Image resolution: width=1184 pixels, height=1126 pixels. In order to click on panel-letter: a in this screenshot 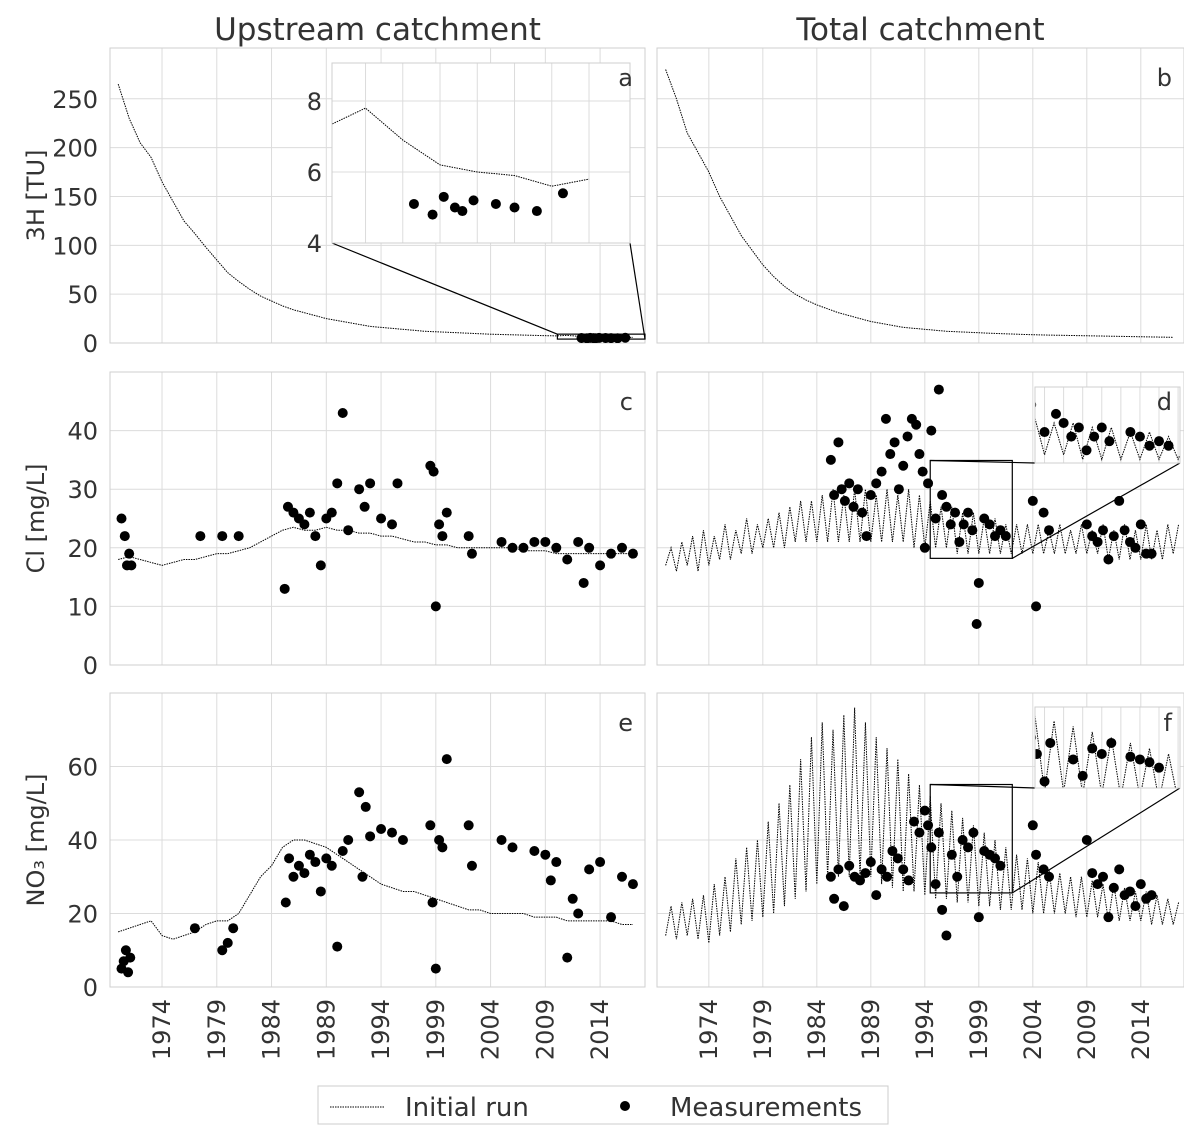, I will do `click(625, 78)`.